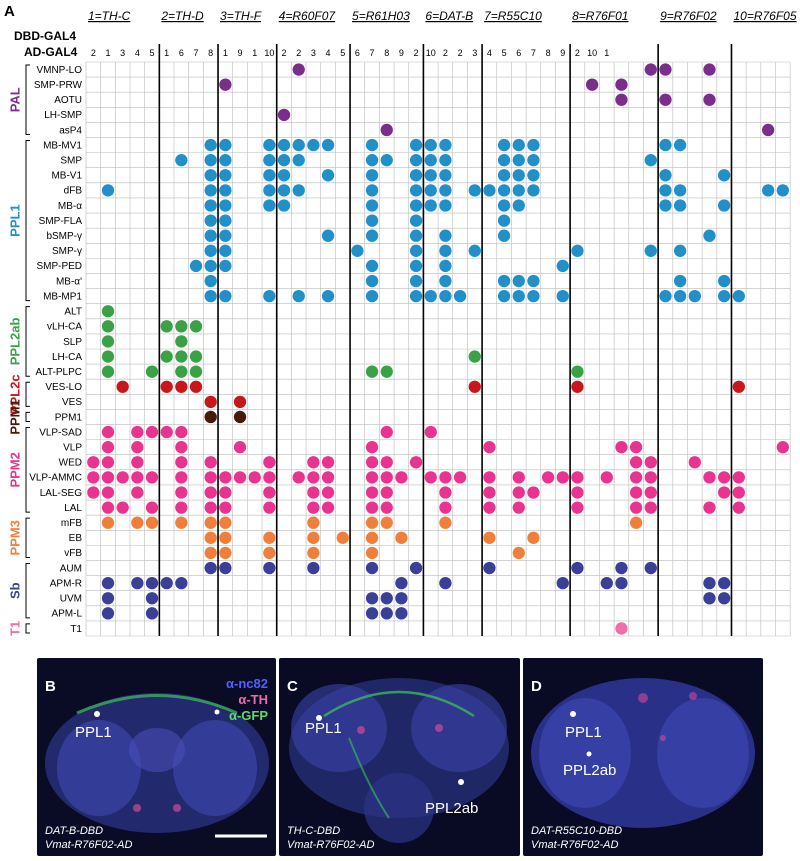 The width and height of the screenshot is (800, 861). Describe the element at coordinates (14, 628) in the screenshot. I see `group-label: T1` at that location.